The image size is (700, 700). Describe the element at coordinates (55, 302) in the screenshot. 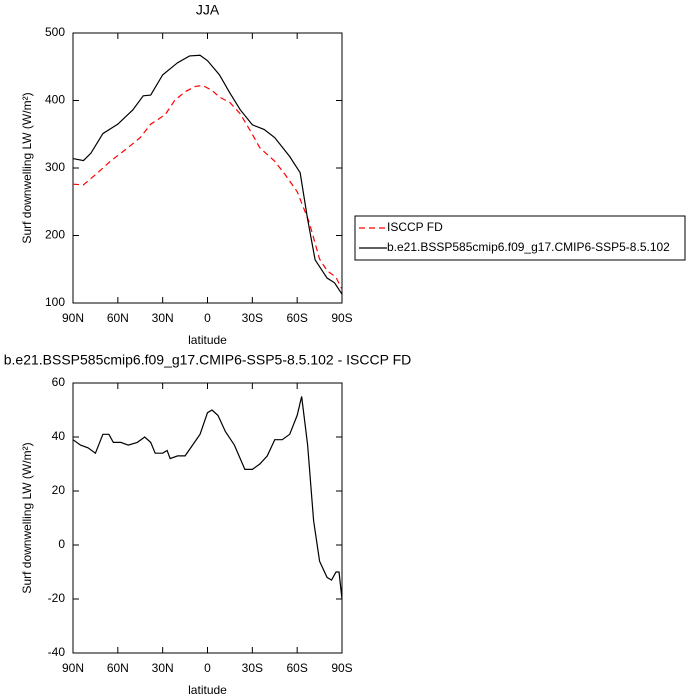

I see `y-tick-label: 100` at that location.